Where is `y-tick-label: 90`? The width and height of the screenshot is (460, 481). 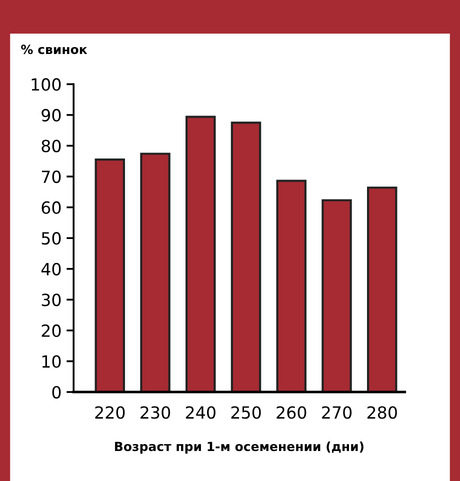 y-tick-label: 90 is located at coordinates (51, 115).